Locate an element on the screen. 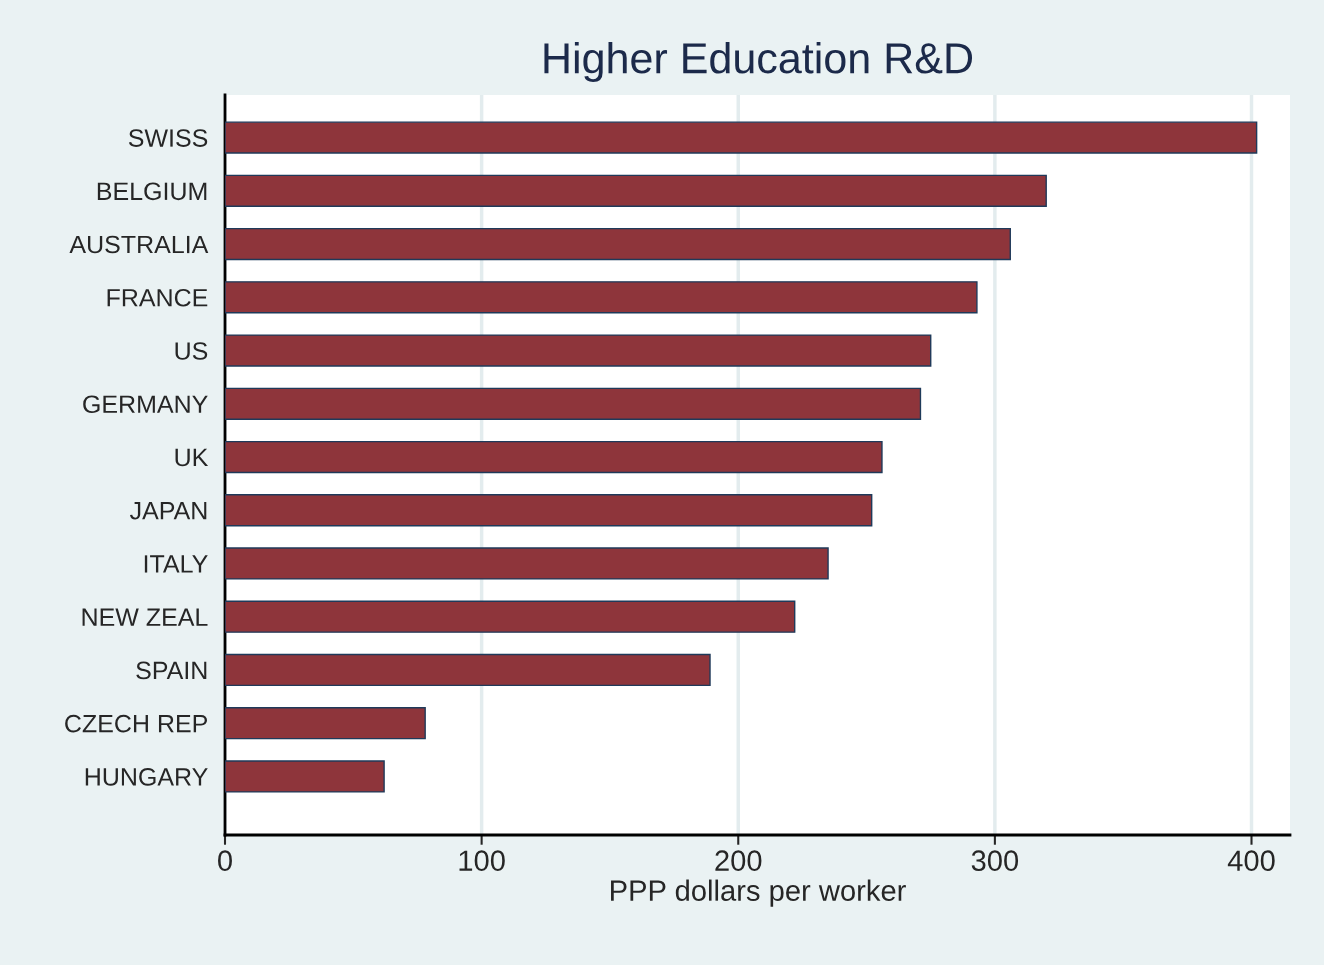 Image resolution: width=1324 pixels, height=965 pixels. y-tick-label: SPAIN is located at coordinates (171, 670).